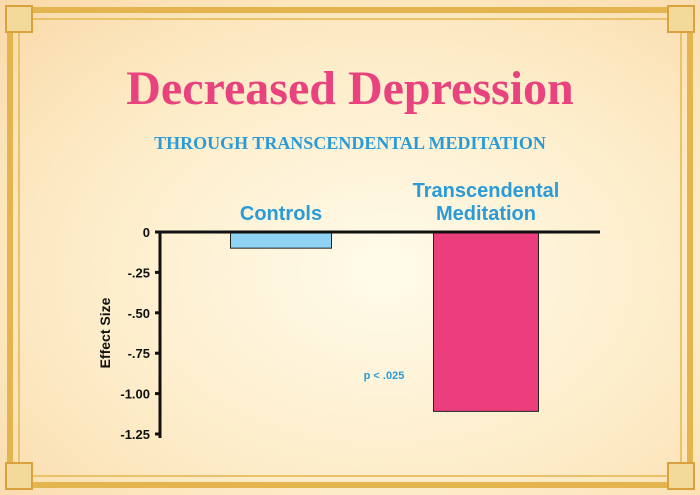  What do you see at coordinates (139, 313) in the screenshot?
I see `y-tick-label: -.50` at bounding box center [139, 313].